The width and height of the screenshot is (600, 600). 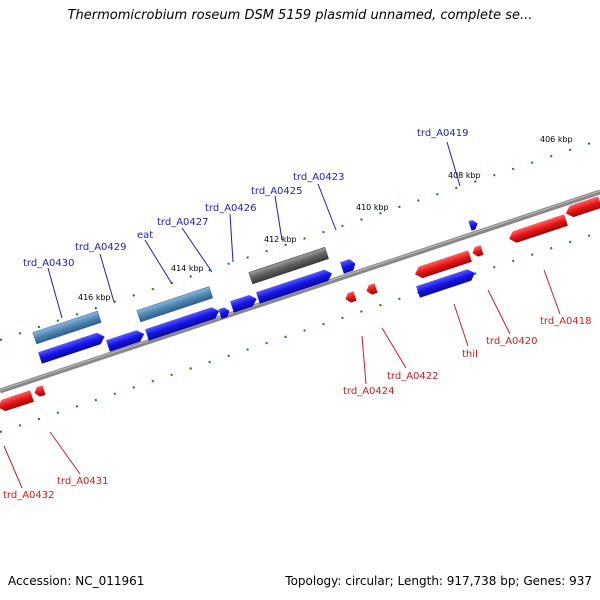 What do you see at coordinates (566, 321) in the screenshot?
I see `gene-label: trd_A0418` at bounding box center [566, 321].